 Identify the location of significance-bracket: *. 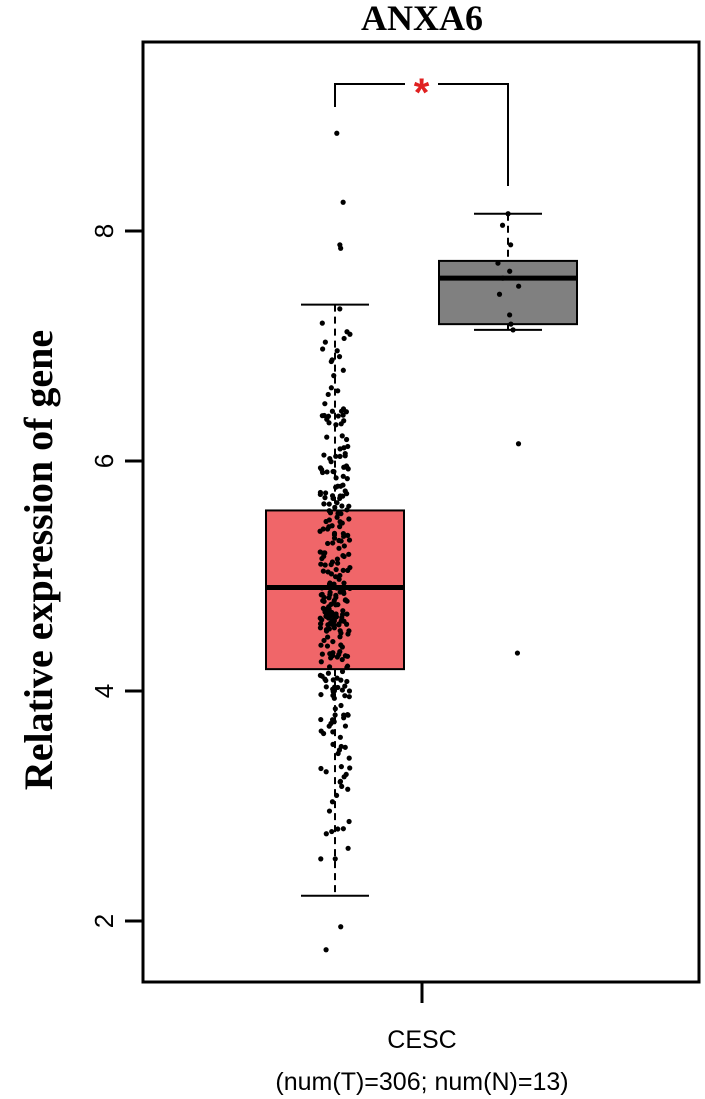
(421, 128).